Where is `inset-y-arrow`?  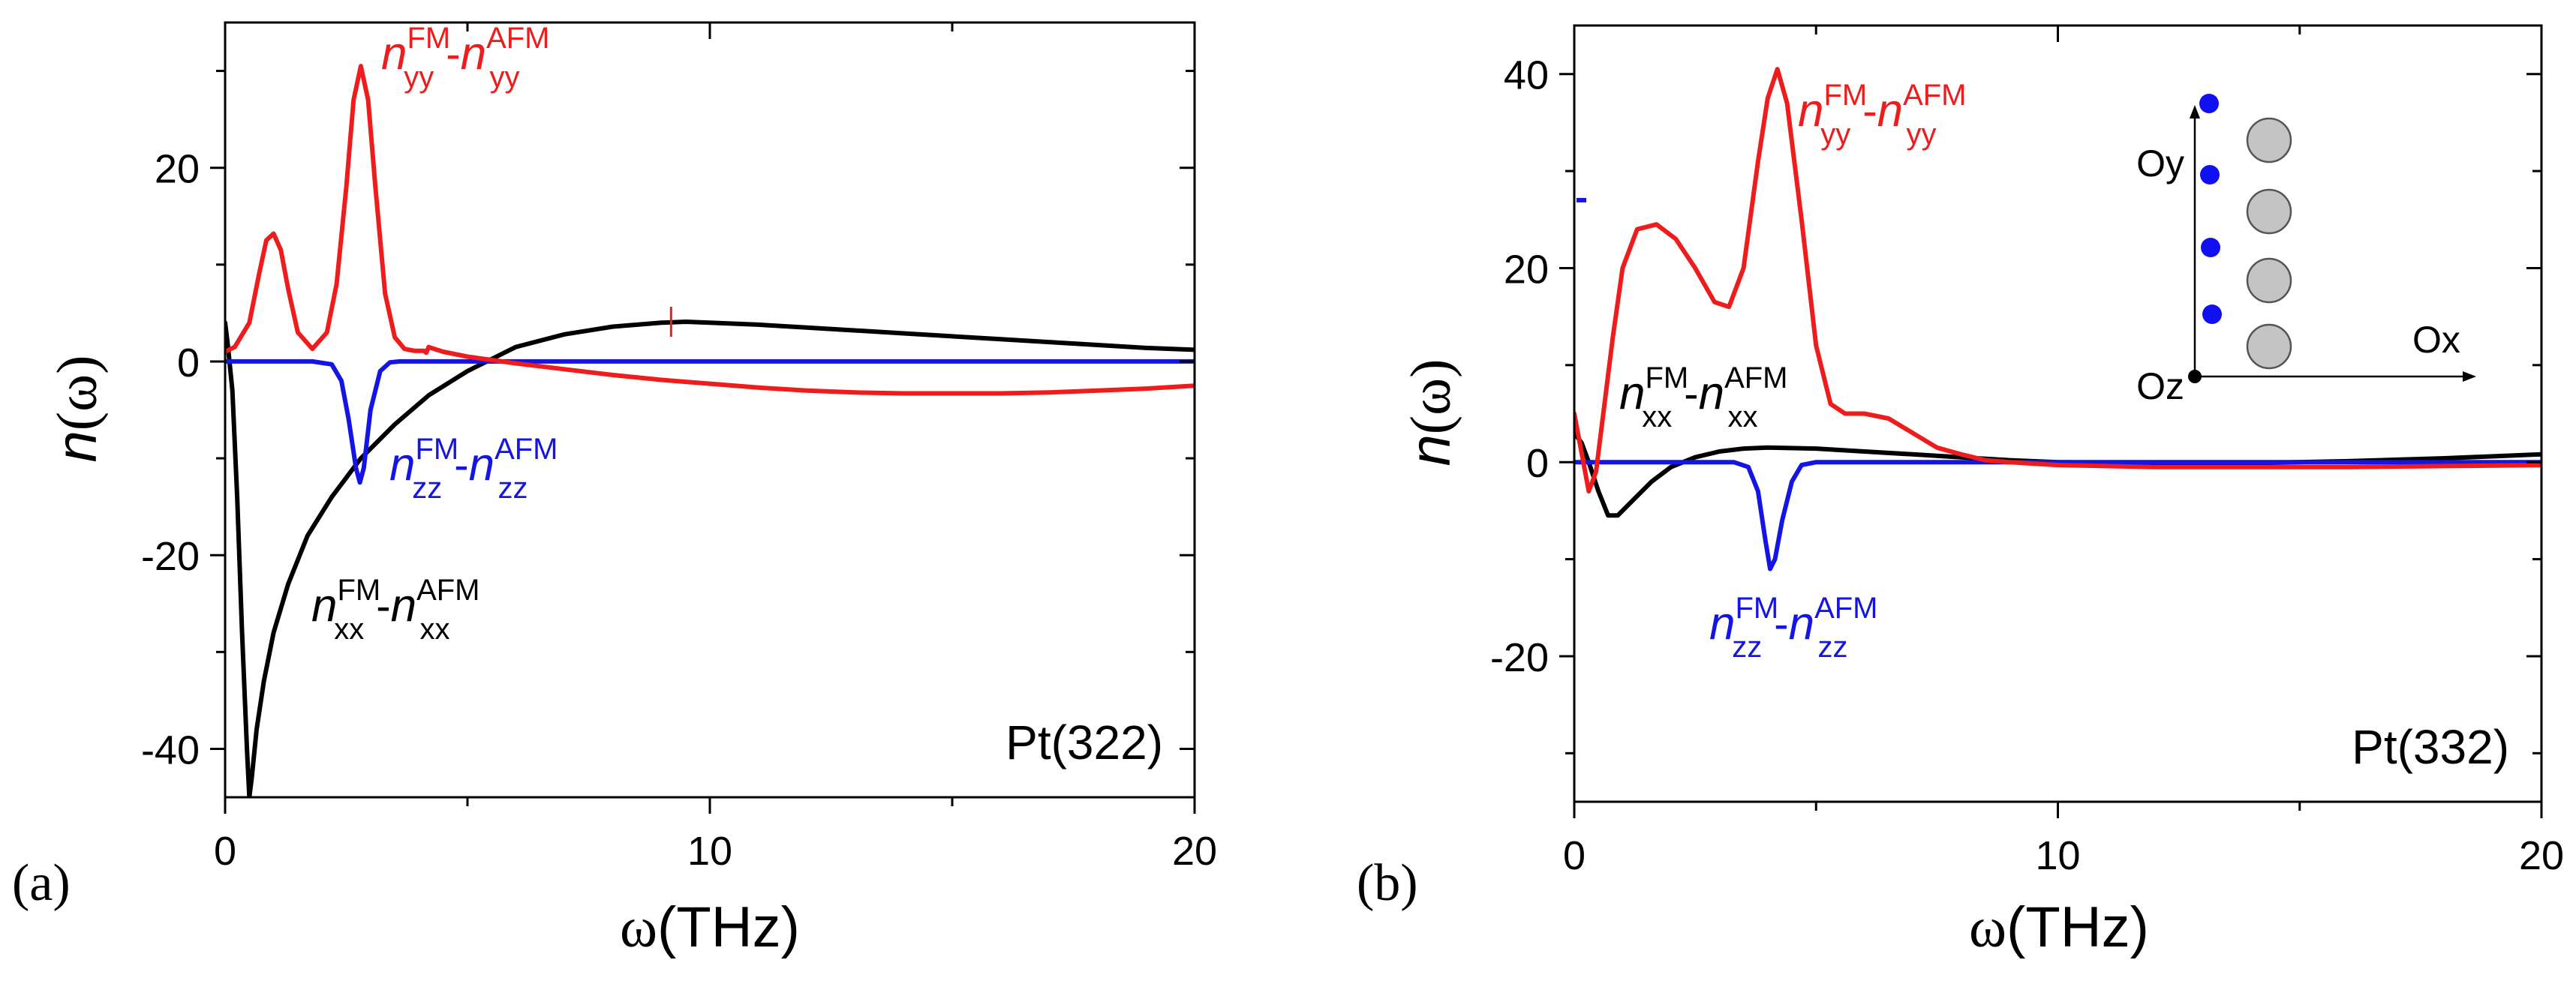 inset-y-arrow is located at coordinates (2195, 111).